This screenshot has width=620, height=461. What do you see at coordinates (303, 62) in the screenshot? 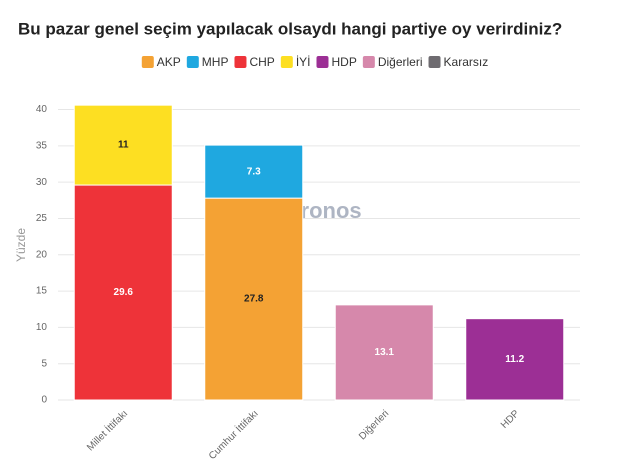
I see `legend-label: İYİ` at bounding box center [303, 62].